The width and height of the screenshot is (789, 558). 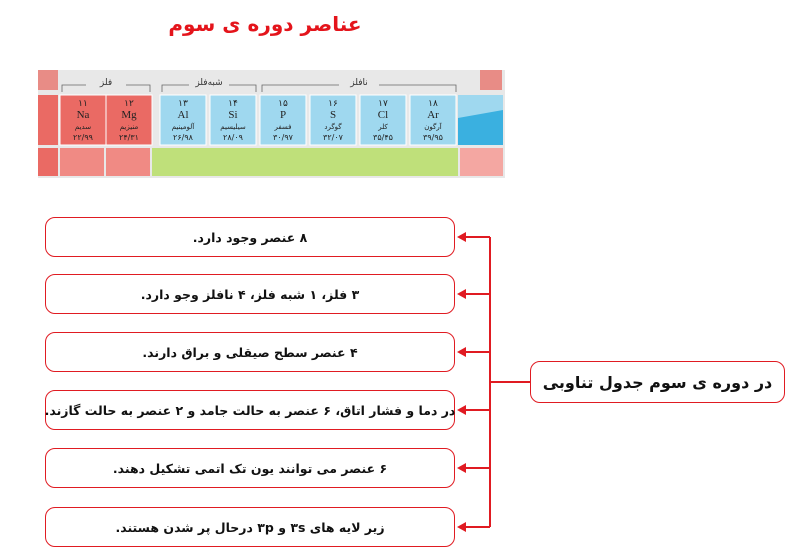 What do you see at coordinates (183, 126) in the screenshot?
I see `element-name: آلومینیم` at bounding box center [183, 126].